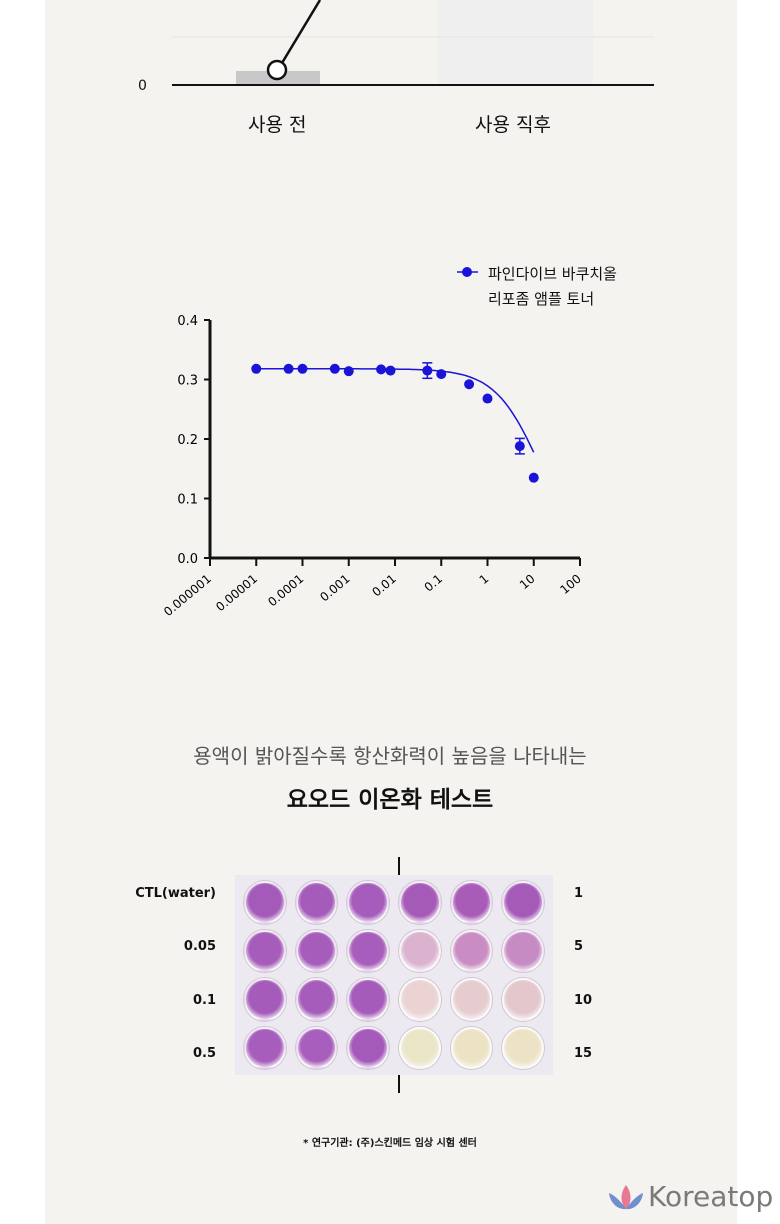 This screenshot has width=780, height=1224. What do you see at coordinates (570, 584) in the screenshot?
I see `x-tick-label: 100` at bounding box center [570, 584].